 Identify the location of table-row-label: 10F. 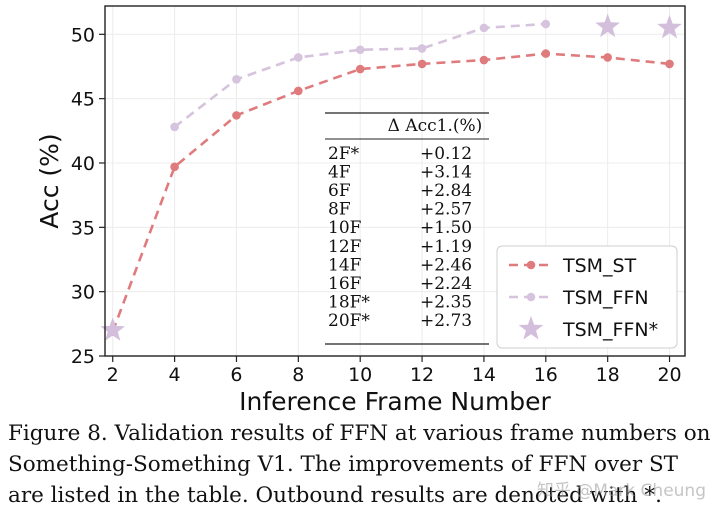
(345, 228).